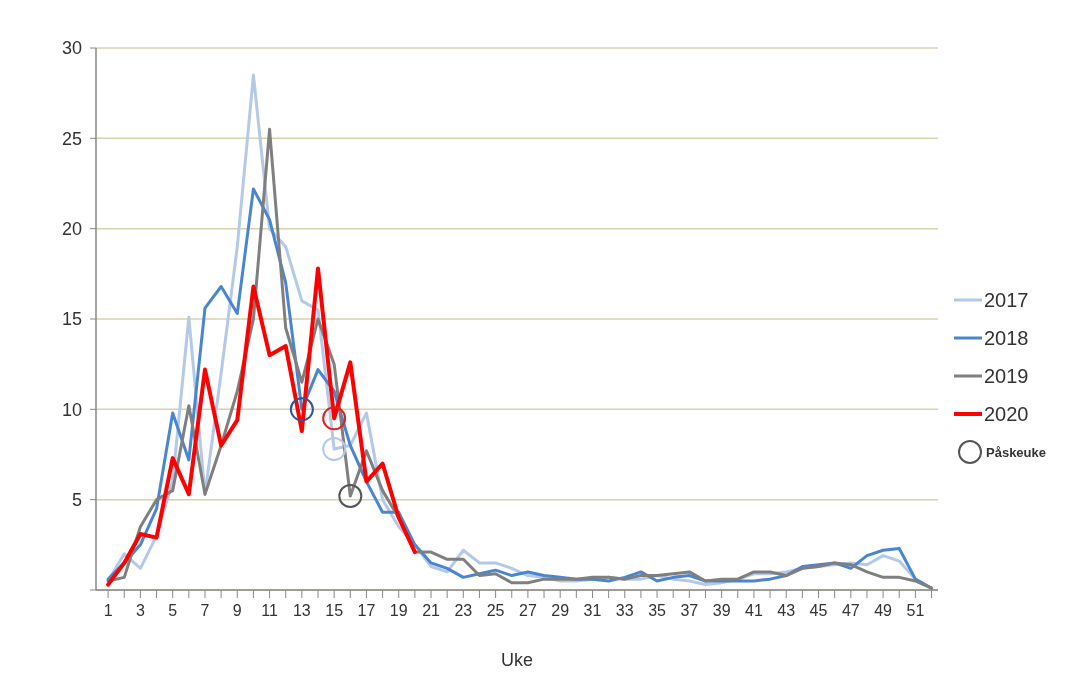 The width and height of the screenshot is (1078, 675). What do you see at coordinates (76, 499) in the screenshot?
I see `y-tick-label: 5` at bounding box center [76, 499].